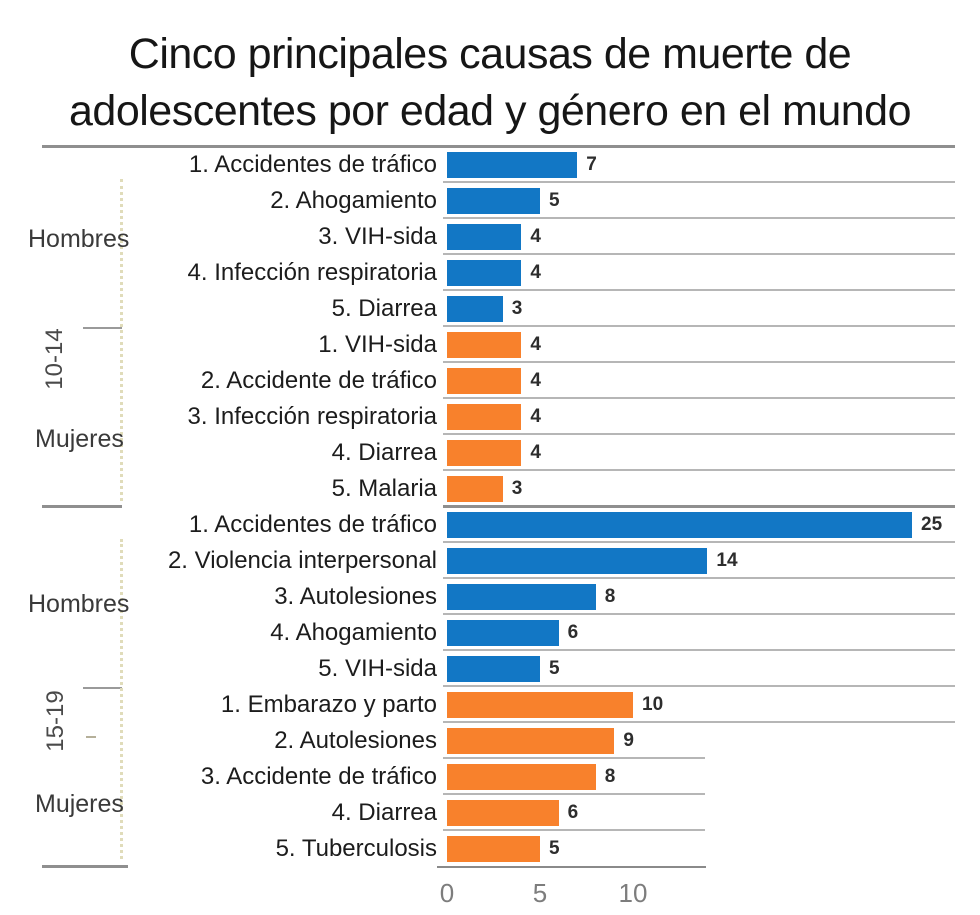 This screenshot has width=980, height=915. I want to click on chart-row: 2. Ahogamiento 5, so click(490, 201).